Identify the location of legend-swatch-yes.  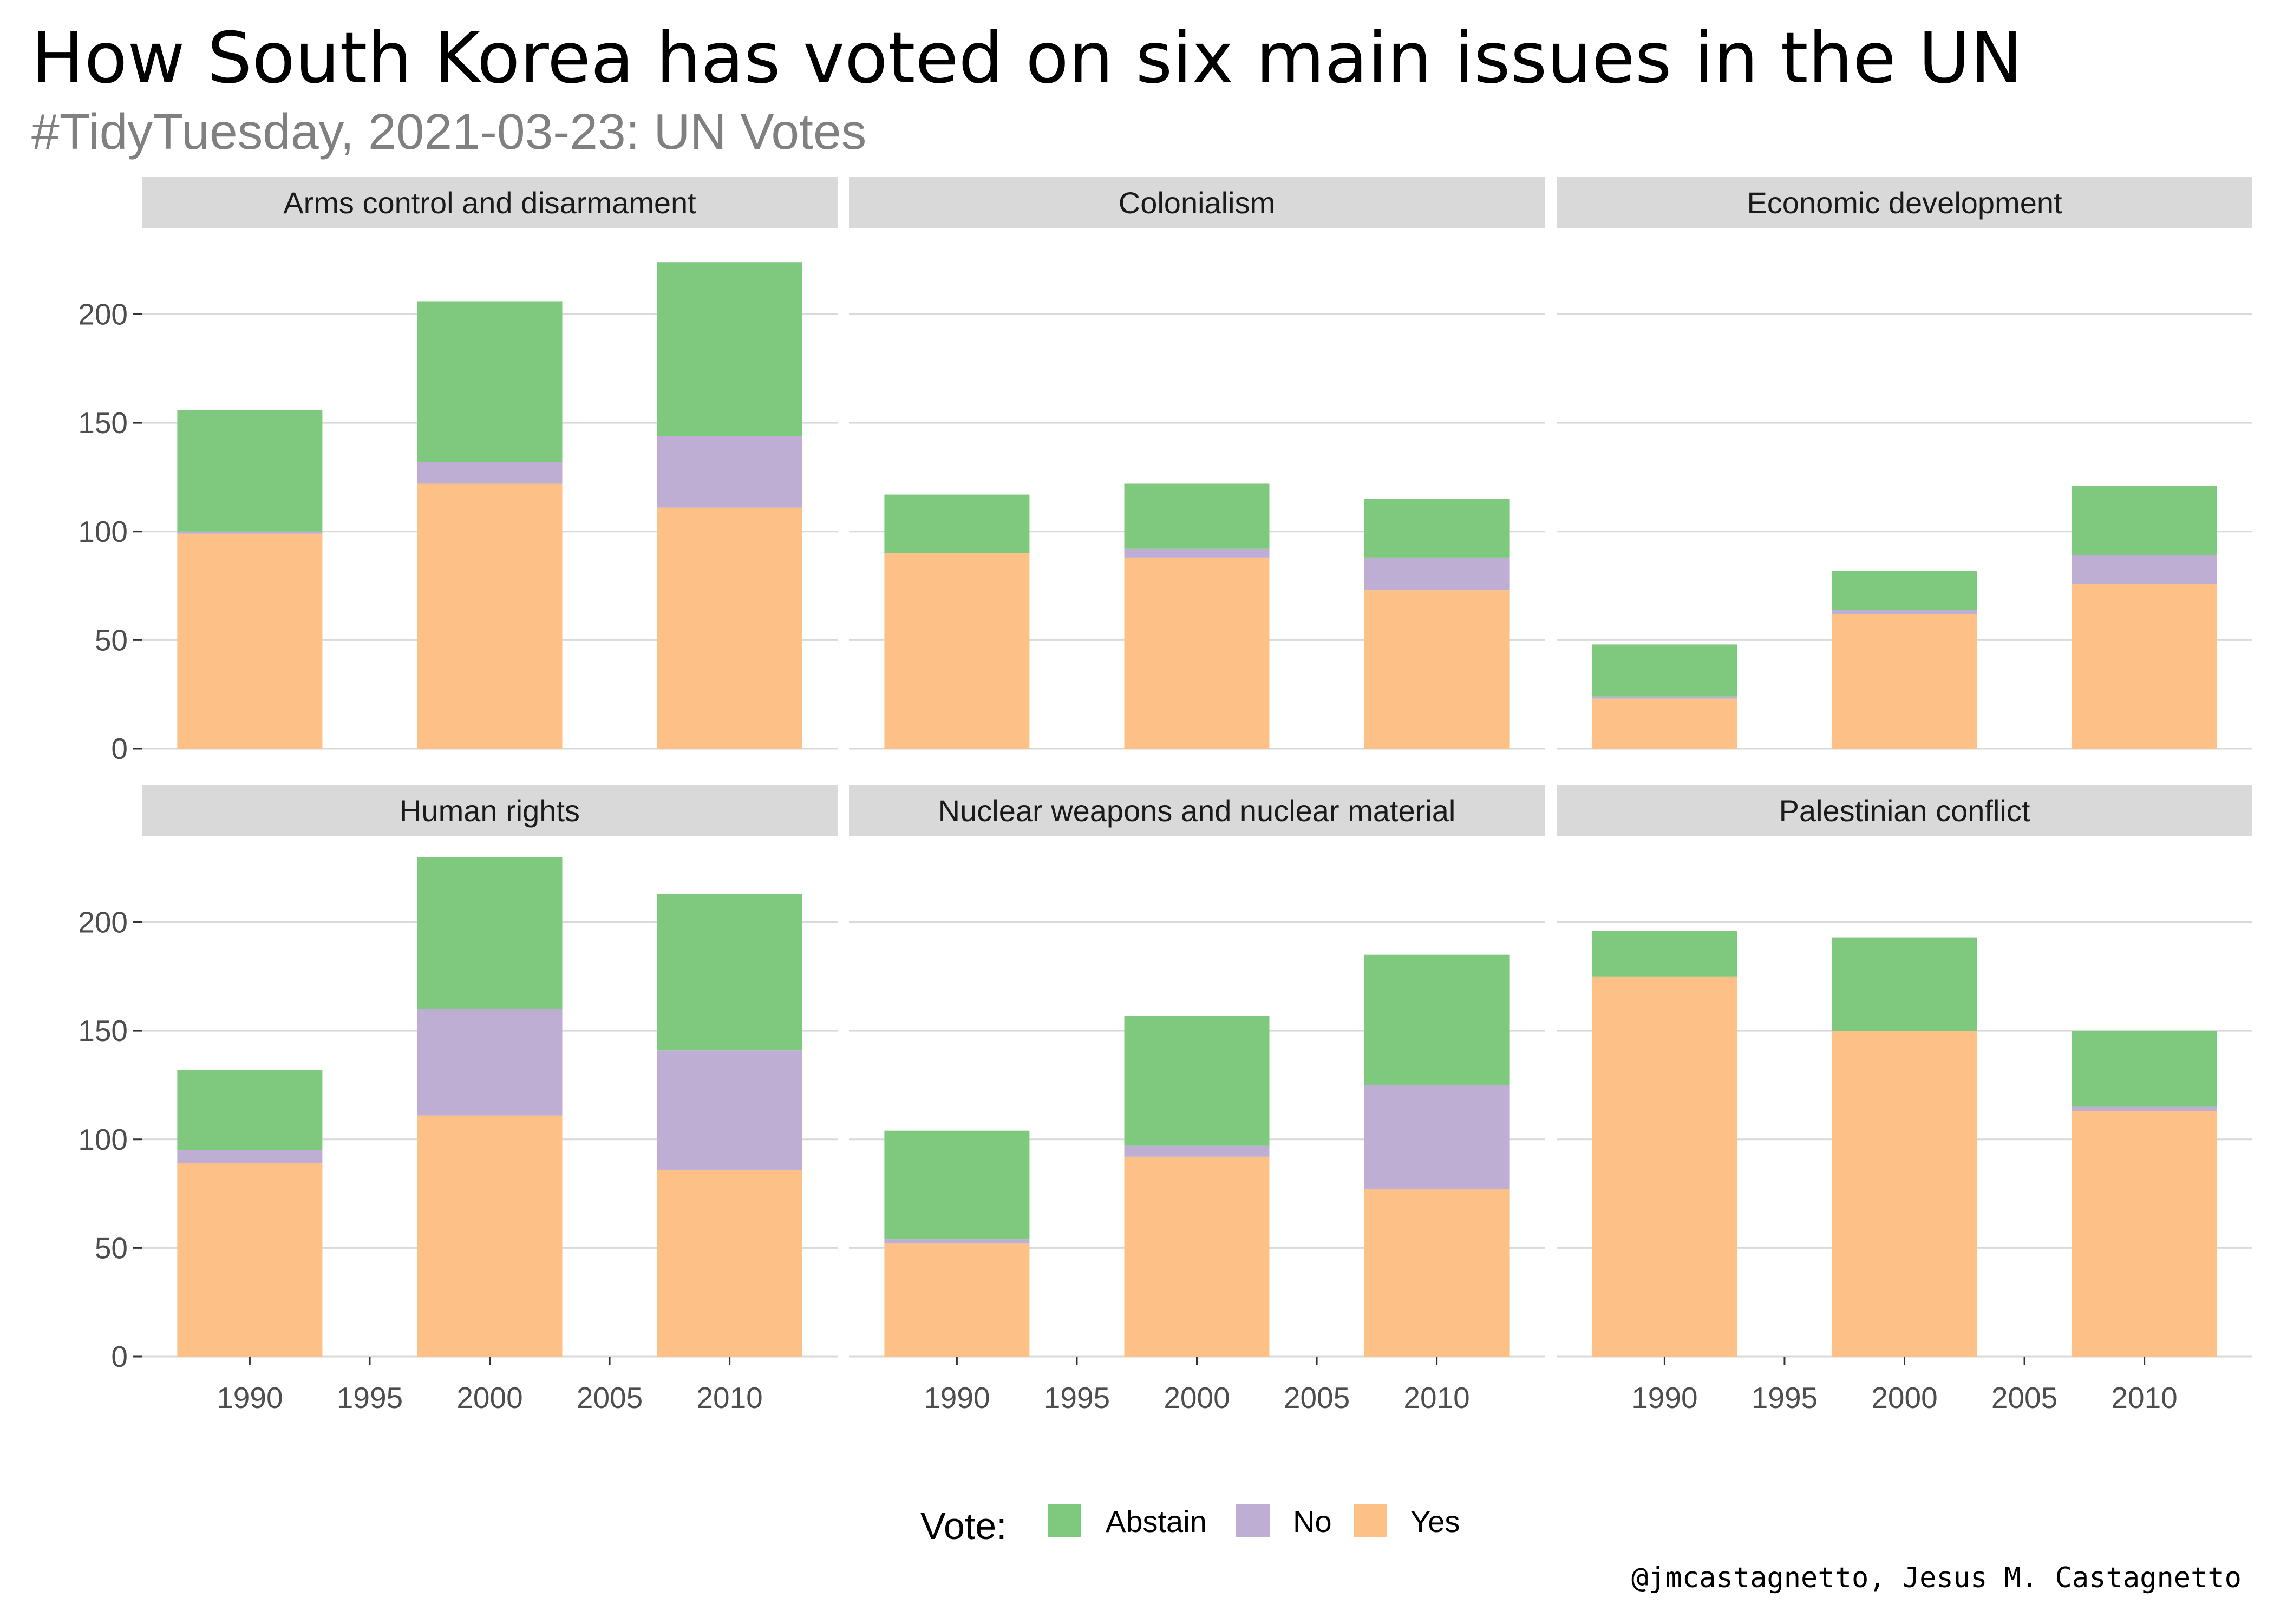
(1371, 1520).